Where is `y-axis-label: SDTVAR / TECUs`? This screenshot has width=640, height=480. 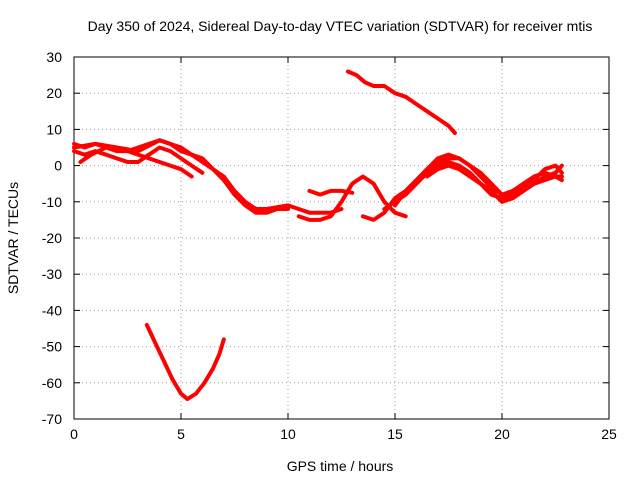 y-axis-label: SDTVAR / TECUs is located at coordinates (13, 238).